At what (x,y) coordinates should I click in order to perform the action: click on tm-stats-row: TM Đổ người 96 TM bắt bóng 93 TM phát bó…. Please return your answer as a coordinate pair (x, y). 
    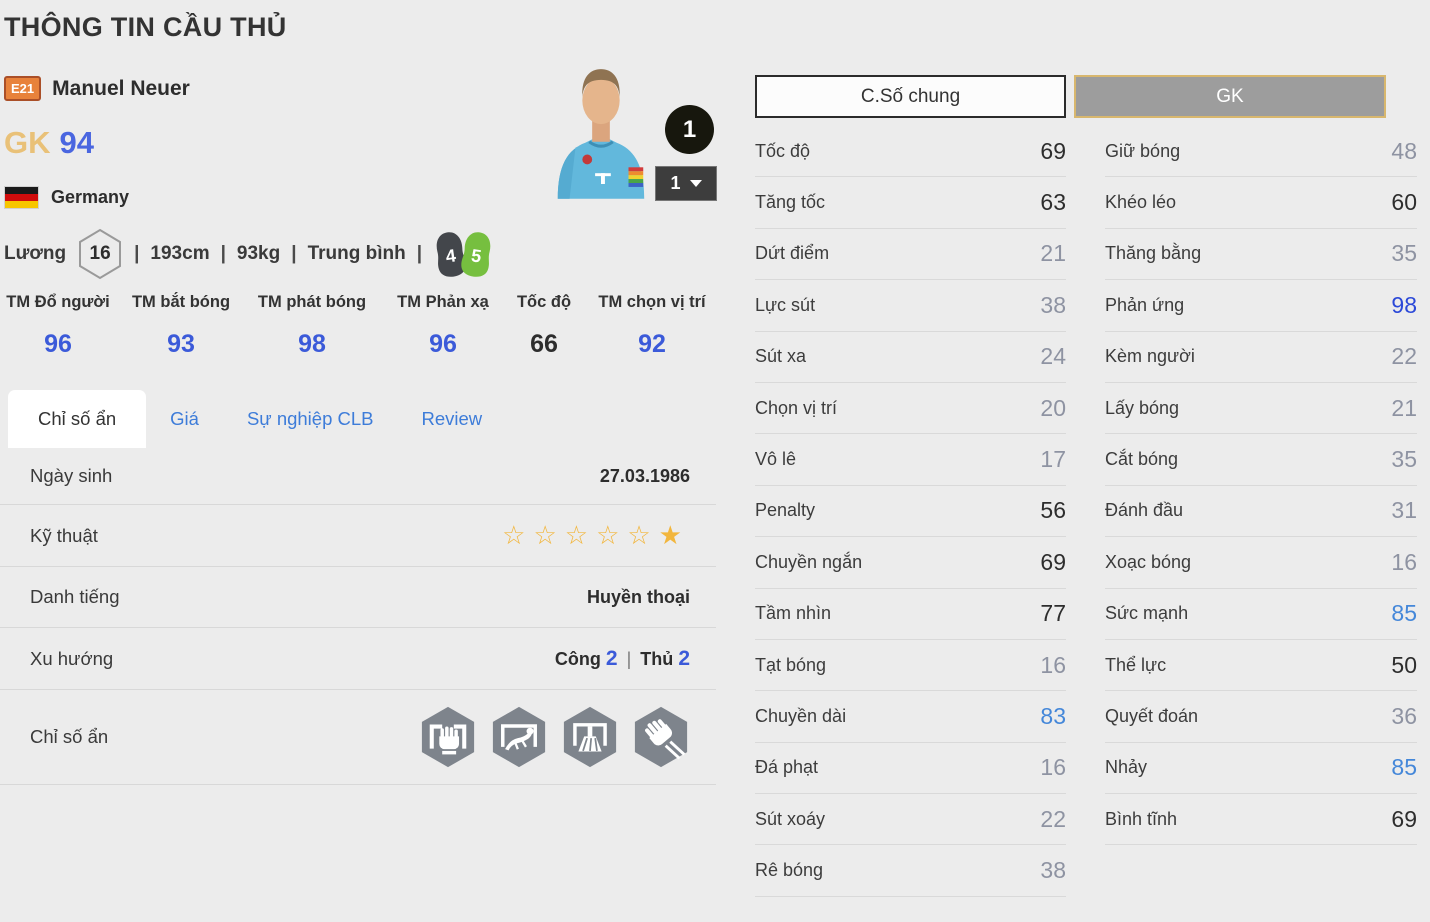
    Looking at the image, I should click on (362, 326).